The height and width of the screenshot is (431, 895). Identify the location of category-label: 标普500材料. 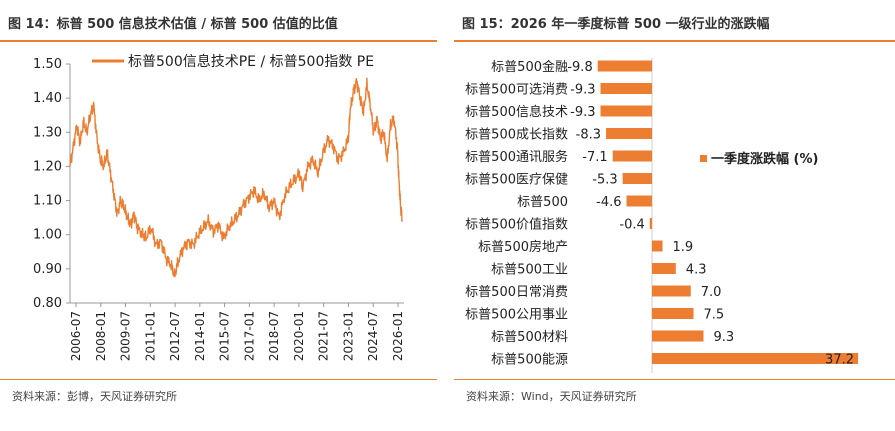
(529, 337).